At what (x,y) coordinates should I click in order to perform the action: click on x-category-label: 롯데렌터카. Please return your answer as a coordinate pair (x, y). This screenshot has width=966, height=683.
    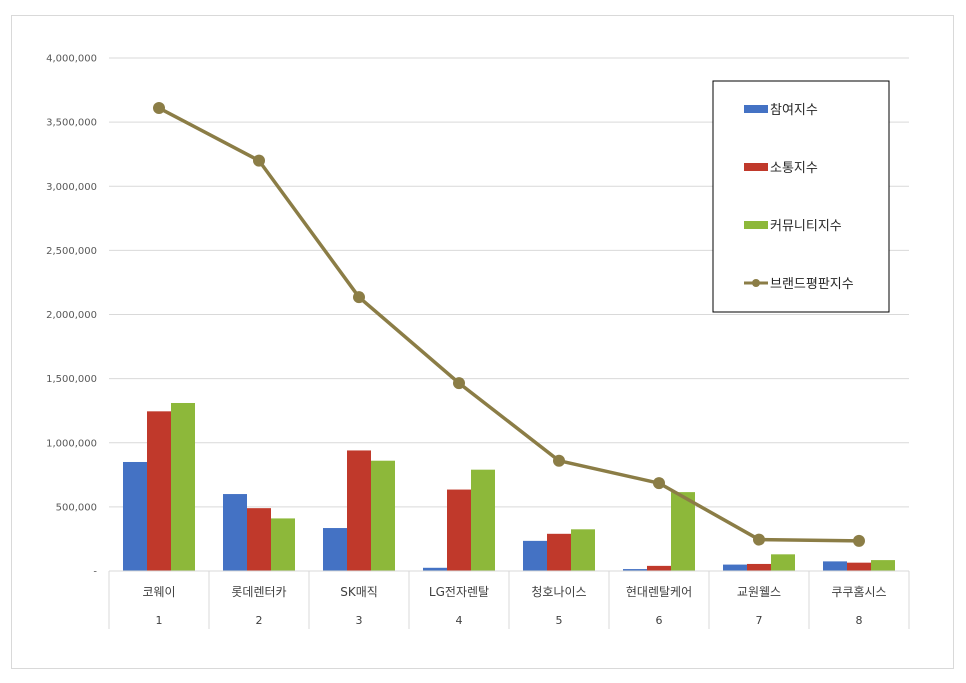
    Looking at the image, I should click on (258, 592).